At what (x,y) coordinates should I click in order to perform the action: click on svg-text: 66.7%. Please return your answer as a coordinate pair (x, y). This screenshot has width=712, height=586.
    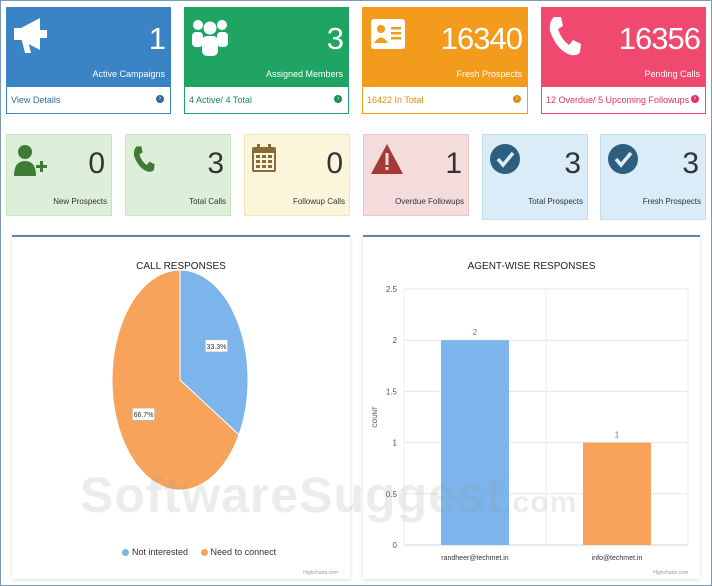
    Looking at the image, I should click on (144, 415).